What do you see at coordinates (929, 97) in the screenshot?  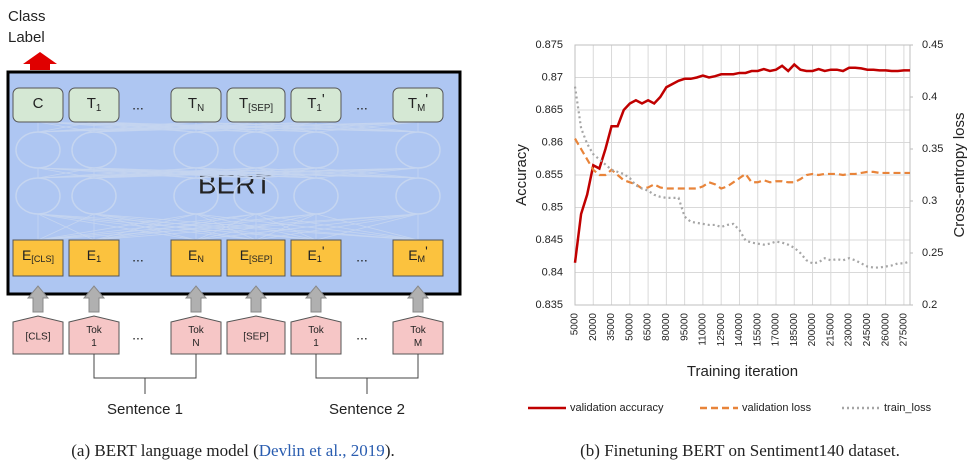 I see `y2-tick-label: 0.4` at bounding box center [929, 97].